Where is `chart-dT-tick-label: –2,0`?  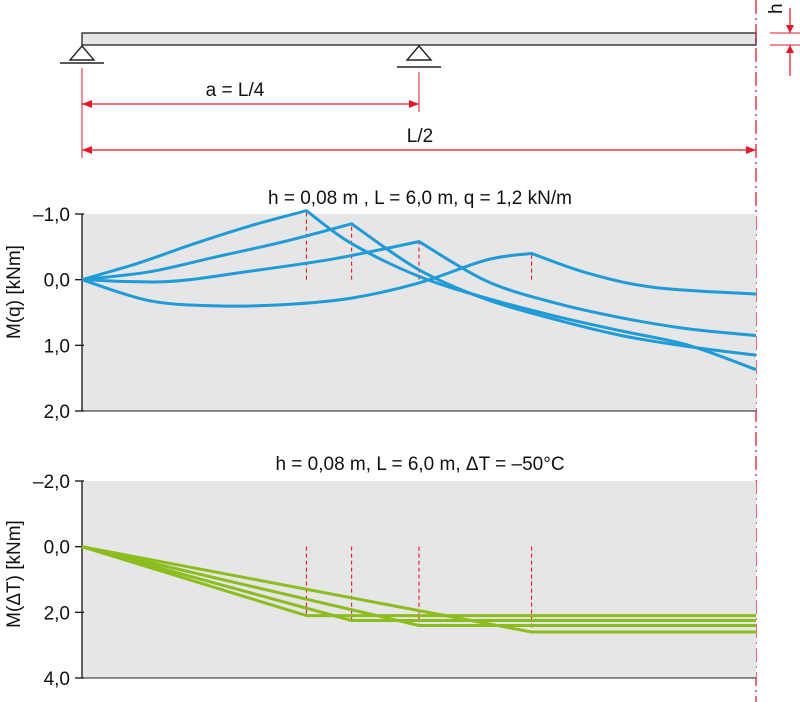
chart-dT-tick-label: –2,0 is located at coordinates (51, 482).